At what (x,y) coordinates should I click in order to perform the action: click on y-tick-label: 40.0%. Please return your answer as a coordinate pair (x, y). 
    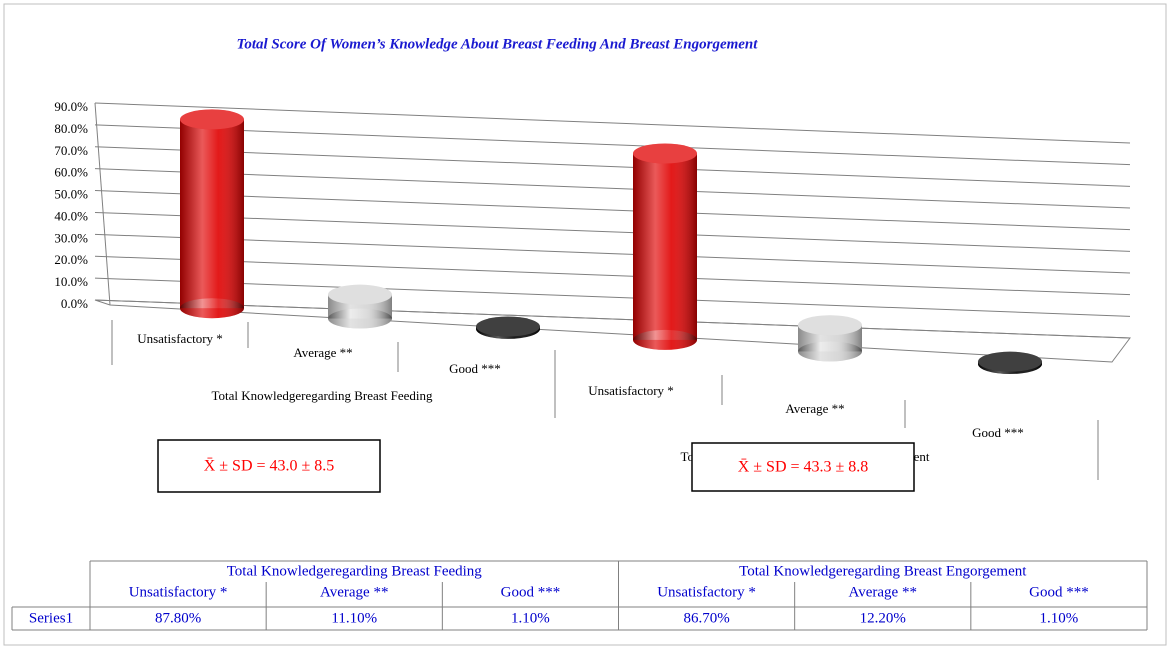
    Looking at the image, I should click on (71, 215).